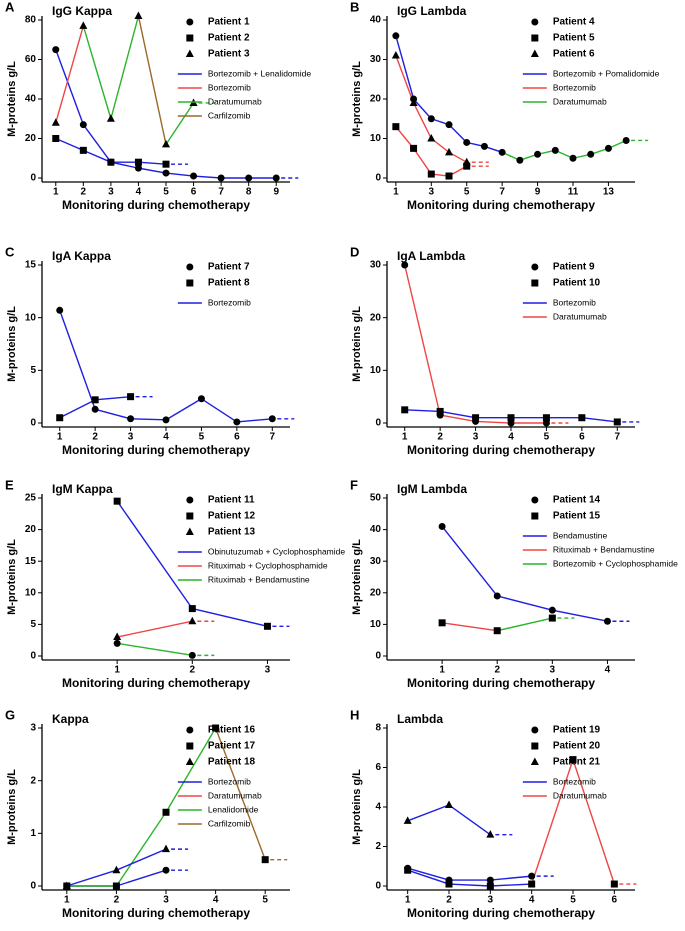 The width and height of the screenshot is (685, 931). Describe the element at coordinates (229, 38) in the screenshot. I see `legend-label: Patient 2` at that location.